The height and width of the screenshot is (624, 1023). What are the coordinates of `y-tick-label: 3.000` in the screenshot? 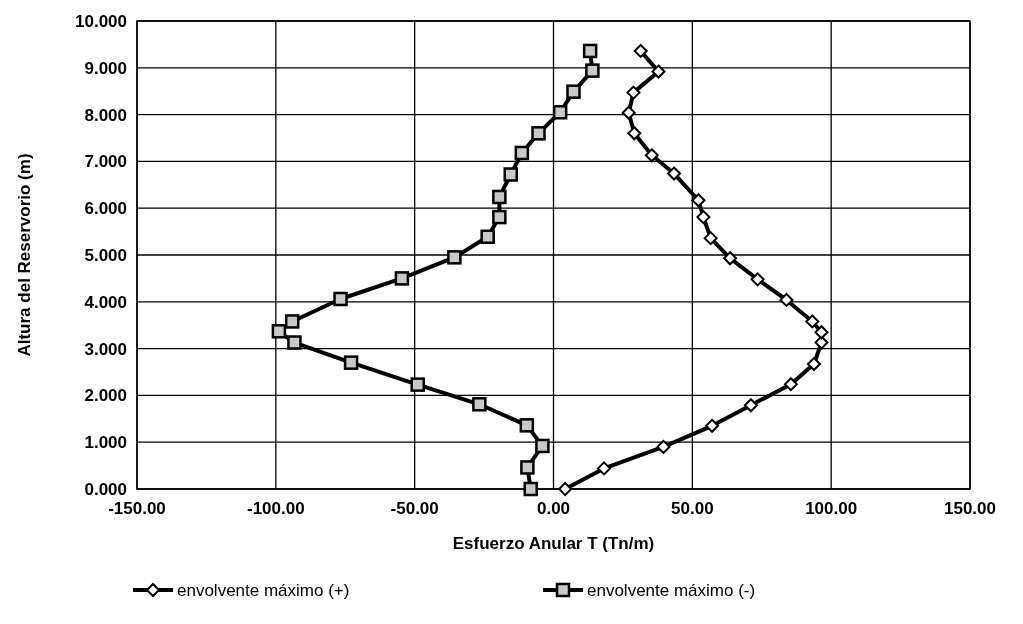 It's located at (105, 349).